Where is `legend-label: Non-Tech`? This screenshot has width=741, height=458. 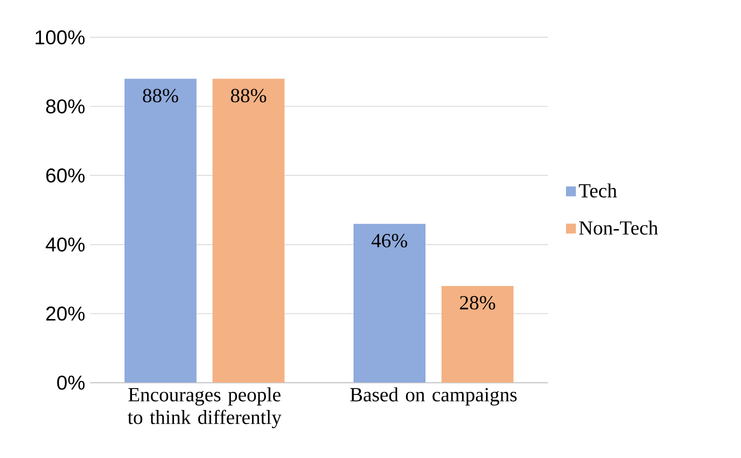
legend-label: Non-Tech is located at coordinates (618, 227).